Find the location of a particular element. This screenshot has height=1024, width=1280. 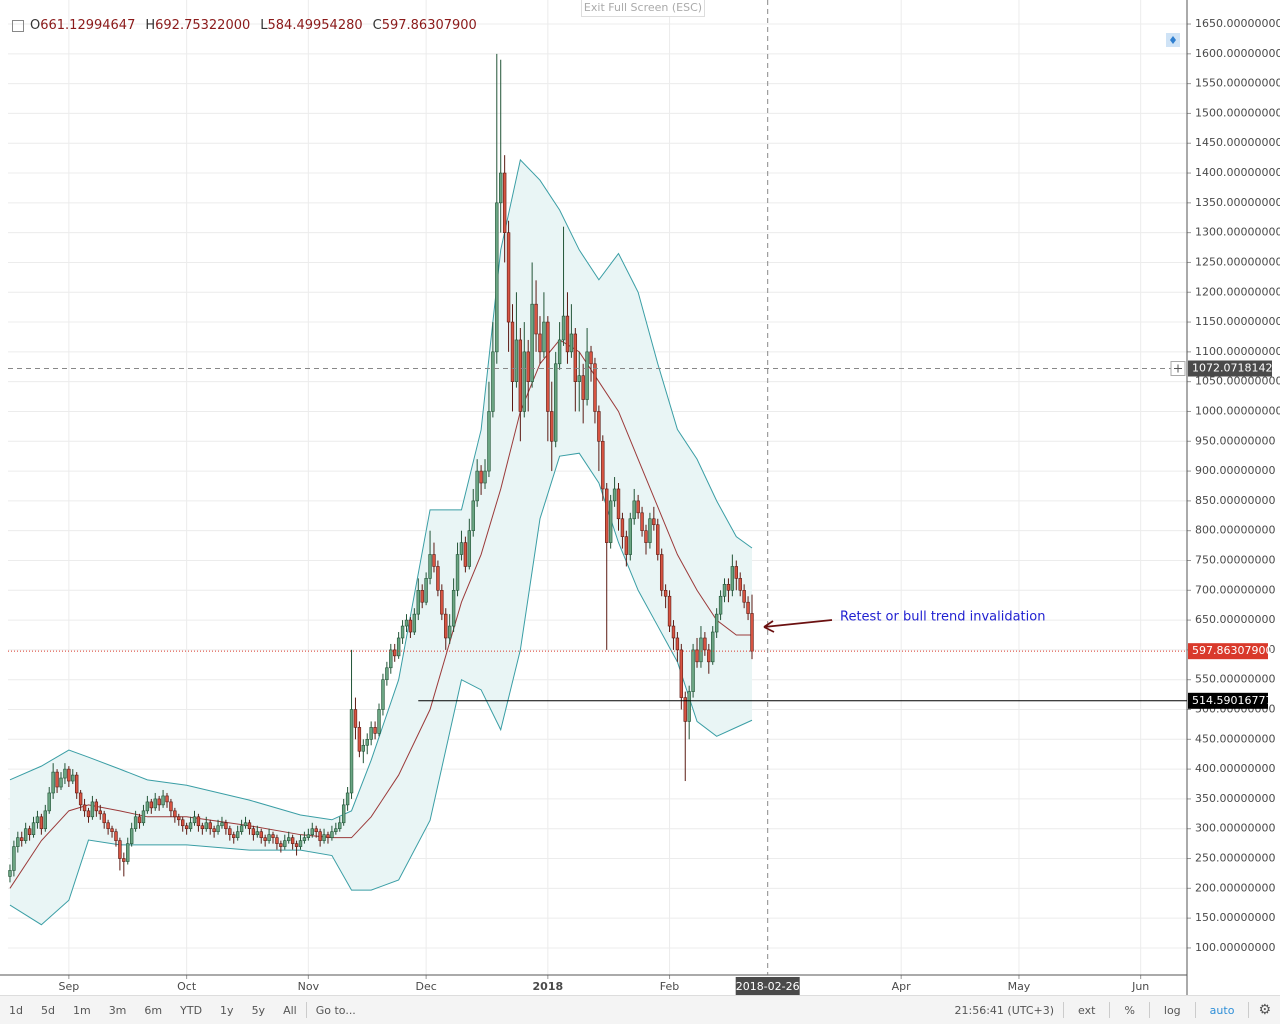

y-tick-label: 1300.00000000 is located at coordinates (1237, 232).